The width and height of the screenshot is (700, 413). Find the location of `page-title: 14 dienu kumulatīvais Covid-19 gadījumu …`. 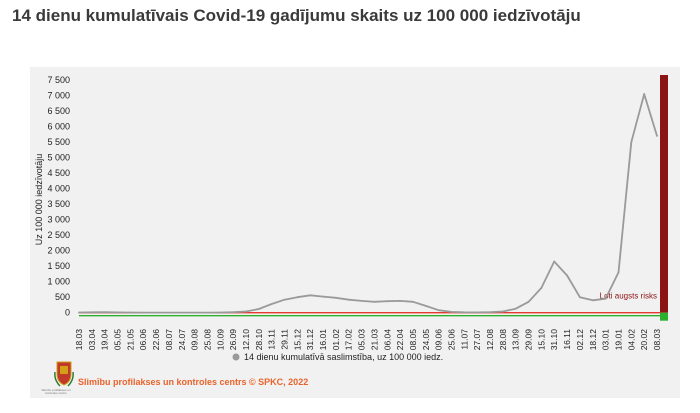

page-title: 14 dienu kumulatīvais Covid-19 gadījumu … is located at coordinates (296, 15).